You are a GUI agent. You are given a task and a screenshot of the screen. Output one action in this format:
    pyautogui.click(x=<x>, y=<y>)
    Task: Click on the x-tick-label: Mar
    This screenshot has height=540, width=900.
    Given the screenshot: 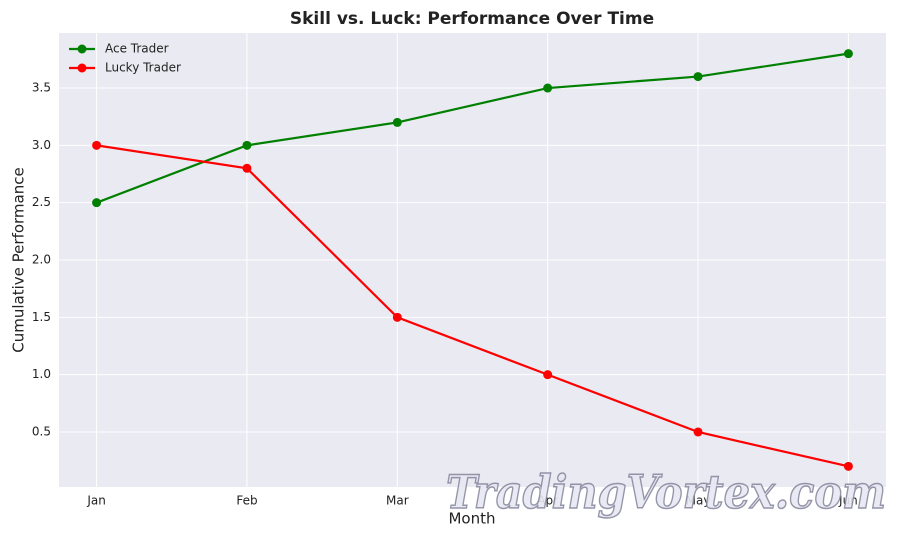 What is the action you would take?
    pyautogui.click(x=397, y=501)
    